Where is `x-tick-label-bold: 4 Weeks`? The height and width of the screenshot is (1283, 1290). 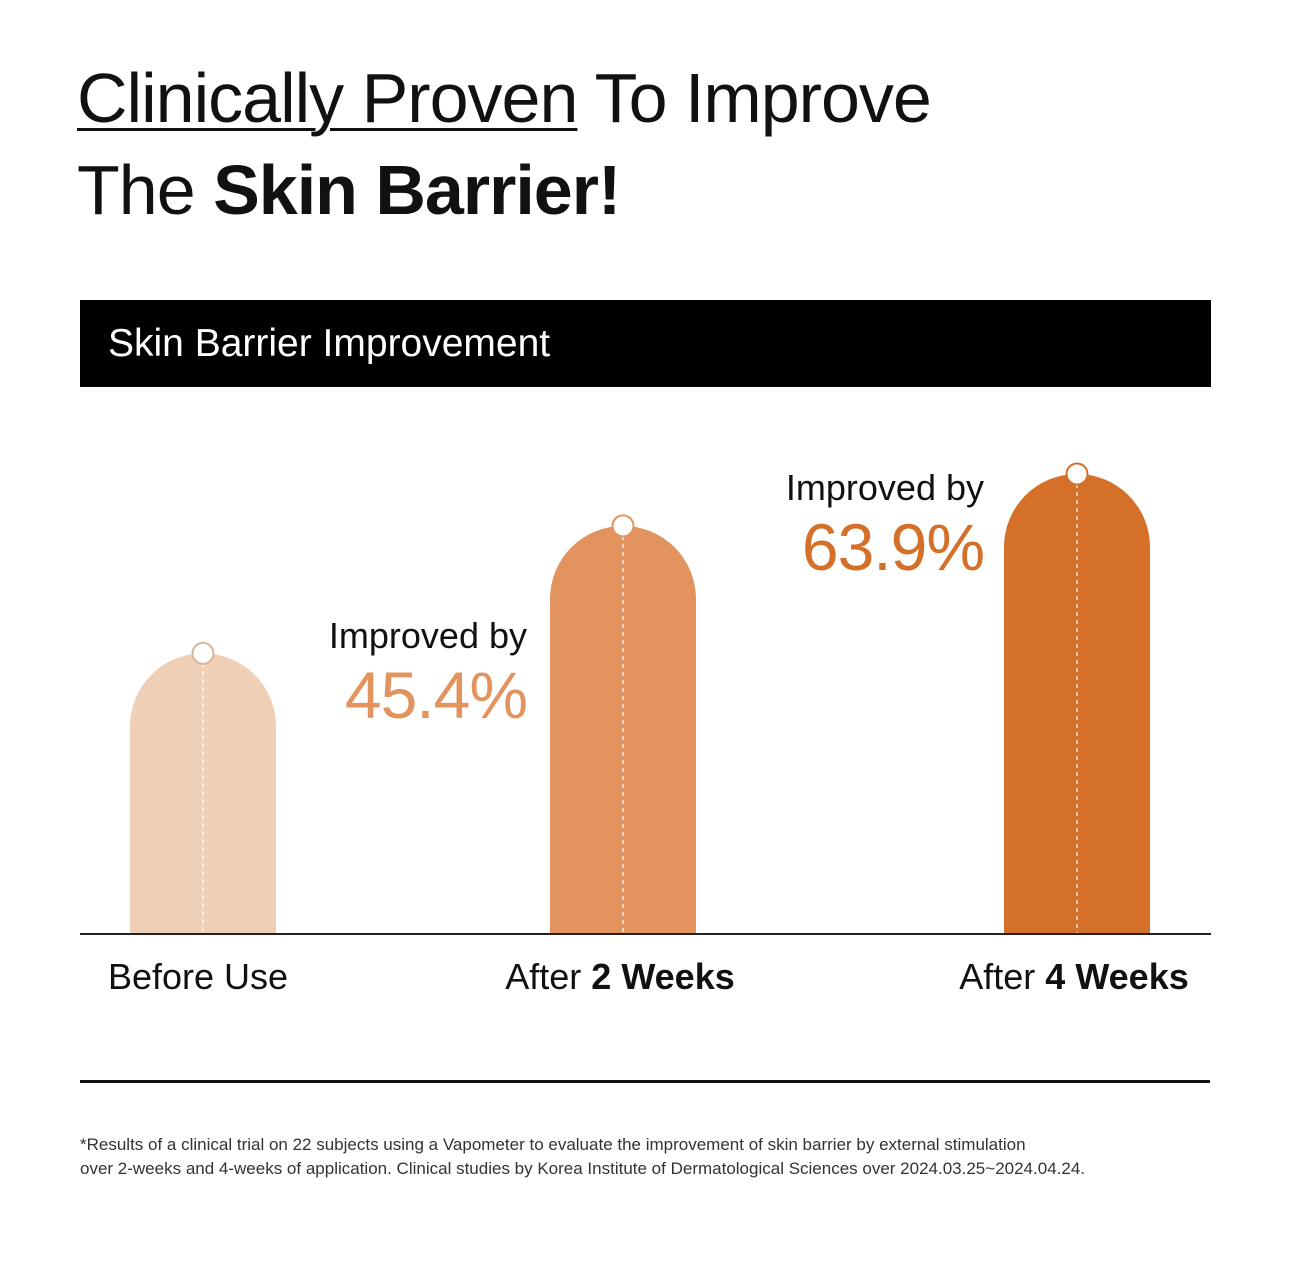
x-tick-label-bold: 4 Weeks is located at coordinates (1117, 976).